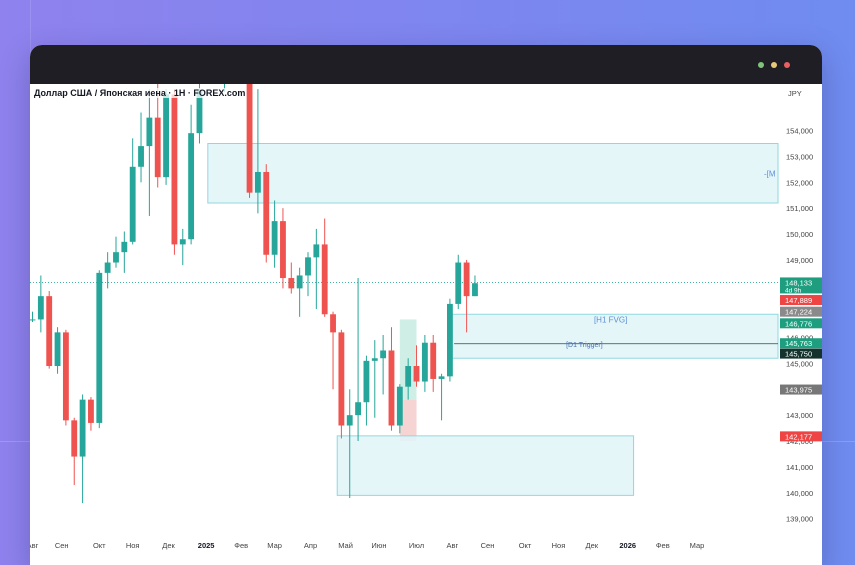 The height and width of the screenshot is (565, 855). I want to click on y-tick-label-2: 152,000, so click(799, 182).